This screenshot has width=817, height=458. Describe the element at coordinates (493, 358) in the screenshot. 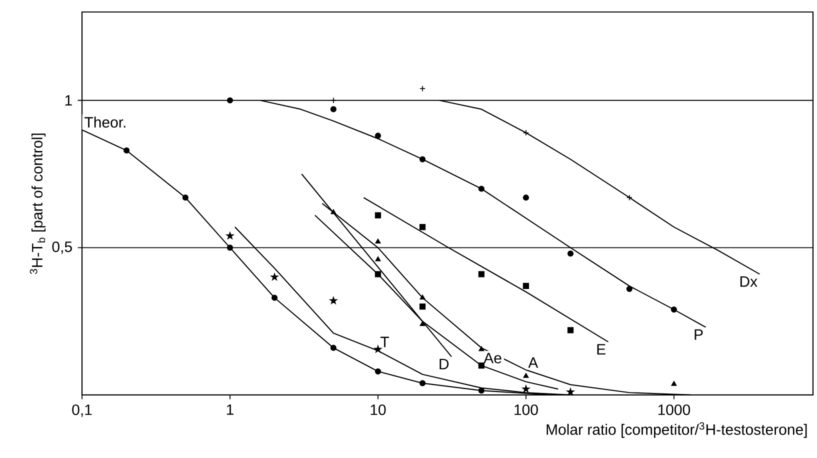

I see `annotation: Ae` at that location.